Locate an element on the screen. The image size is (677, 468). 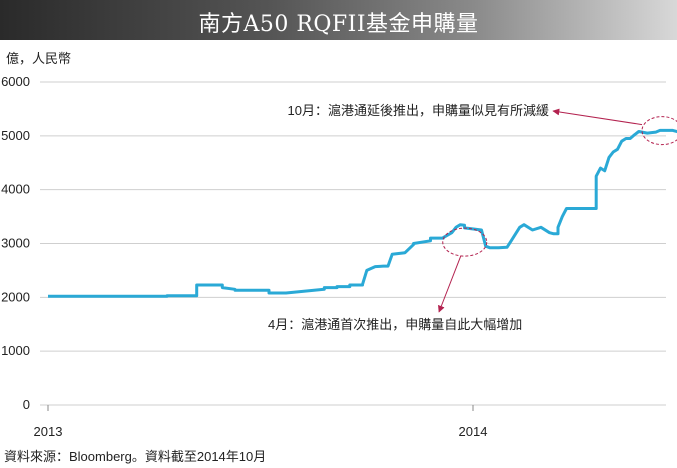
y-tick-label: 0 is located at coordinates (26, 404).